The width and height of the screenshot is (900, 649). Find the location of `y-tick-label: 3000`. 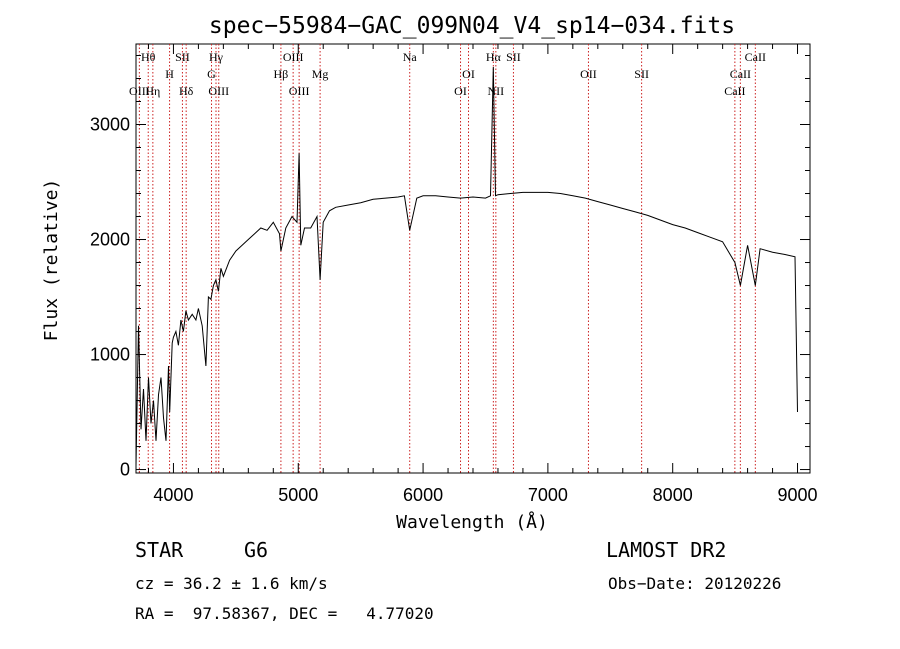

y-tick-label: 3000 is located at coordinates (110, 125).